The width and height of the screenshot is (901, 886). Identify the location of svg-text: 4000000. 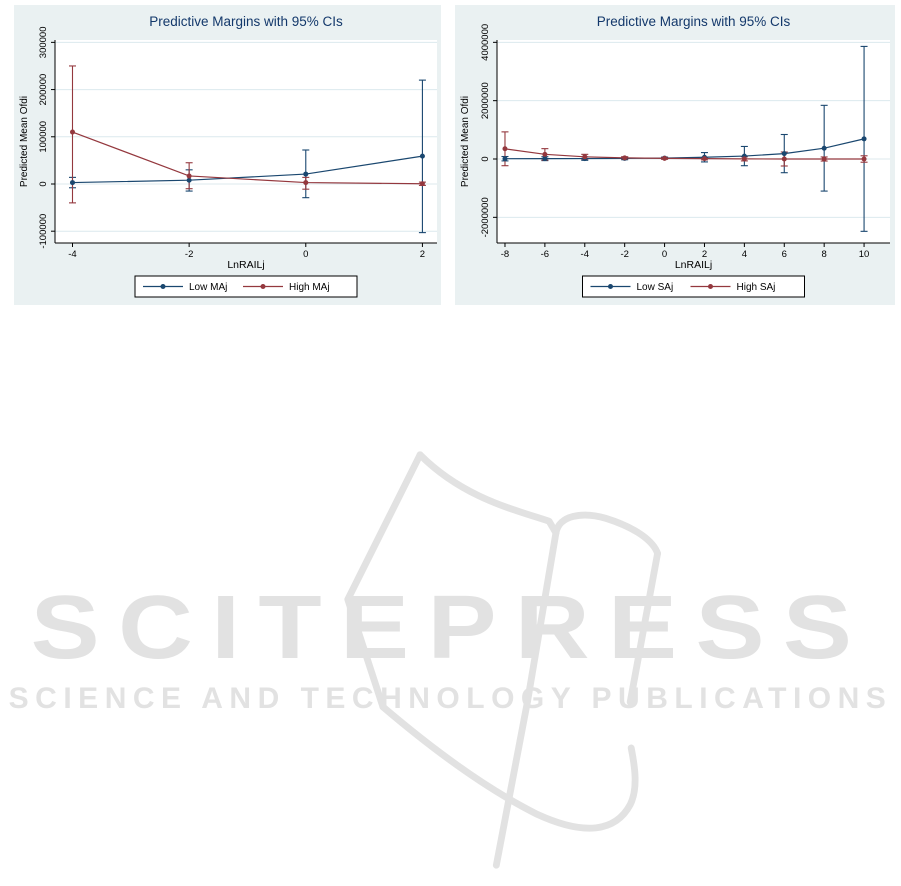
(485, 42).